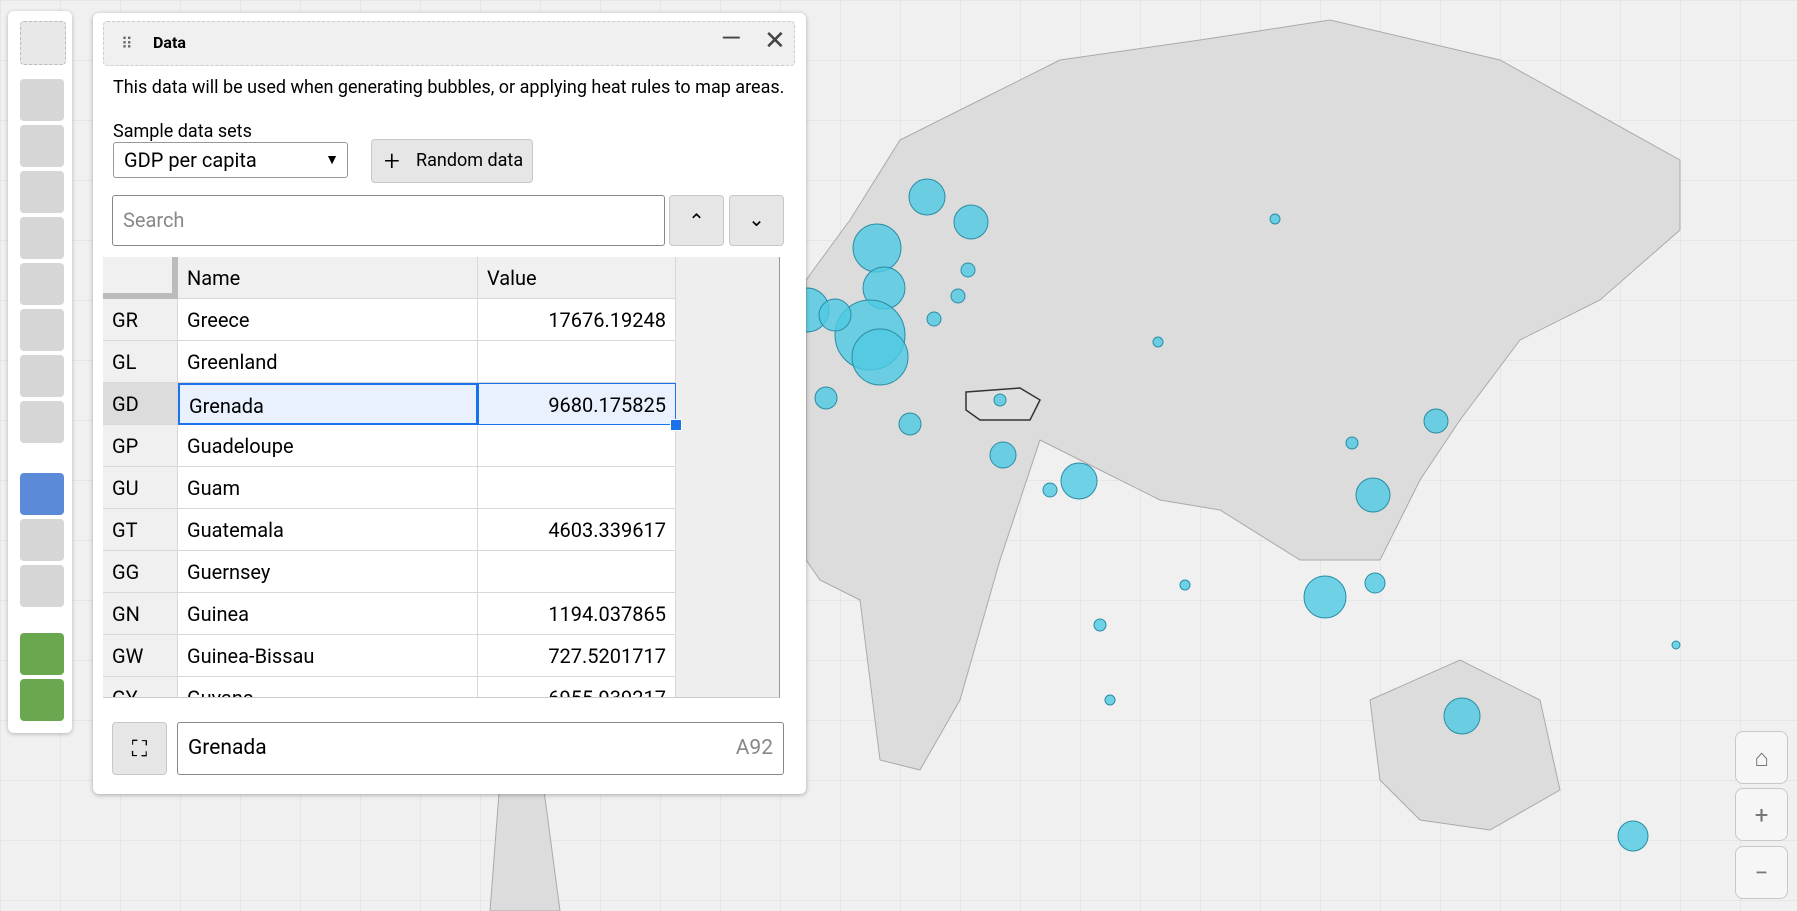 The width and height of the screenshot is (1797, 911). What do you see at coordinates (577, 278) in the screenshot?
I see `column-header: Value` at bounding box center [577, 278].